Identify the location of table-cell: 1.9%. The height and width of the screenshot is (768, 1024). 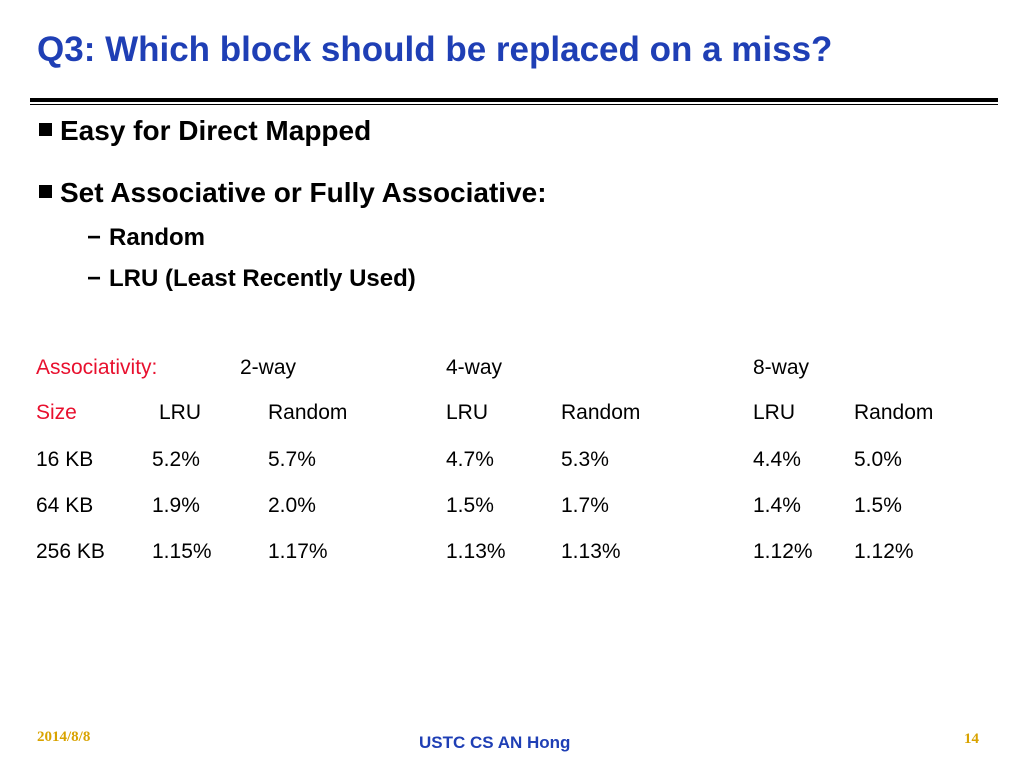
(176, 505).